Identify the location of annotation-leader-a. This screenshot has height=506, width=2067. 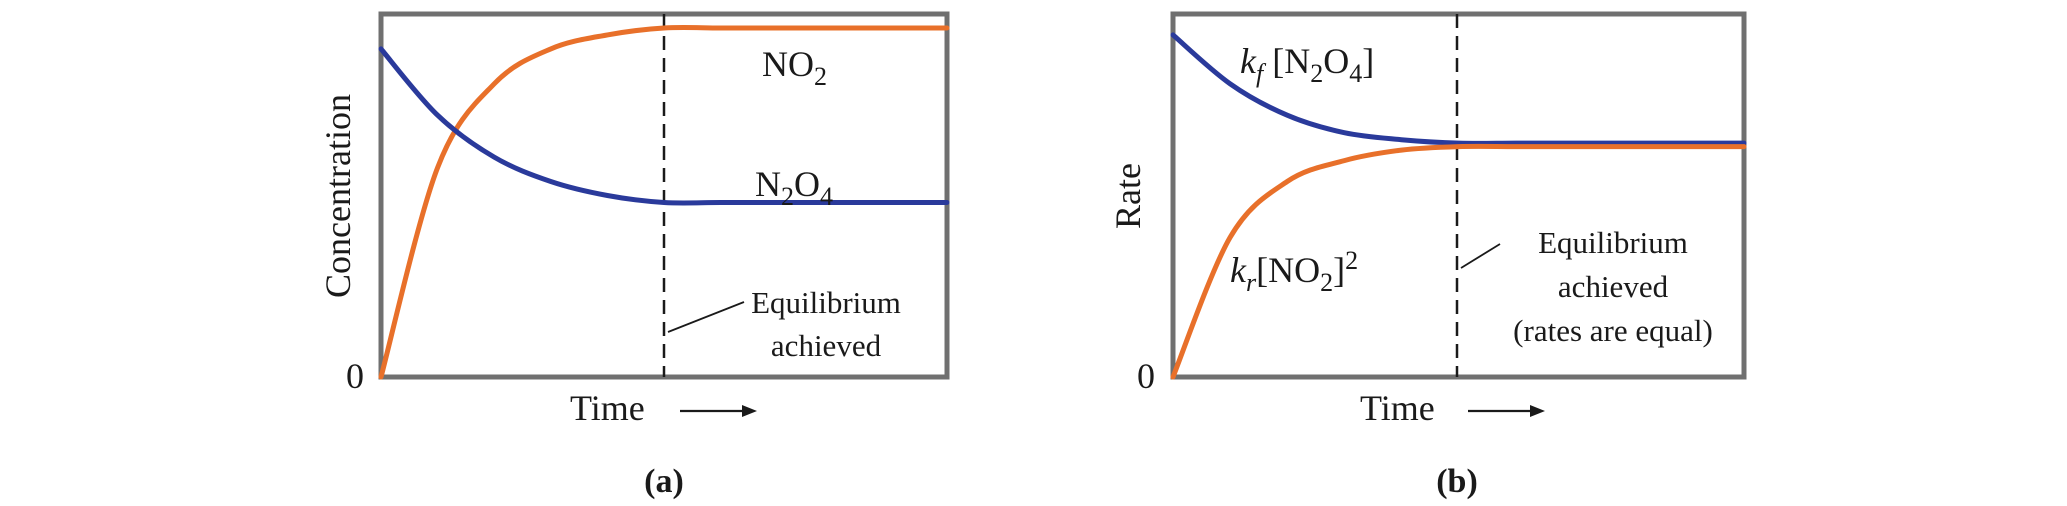
(706, 317).